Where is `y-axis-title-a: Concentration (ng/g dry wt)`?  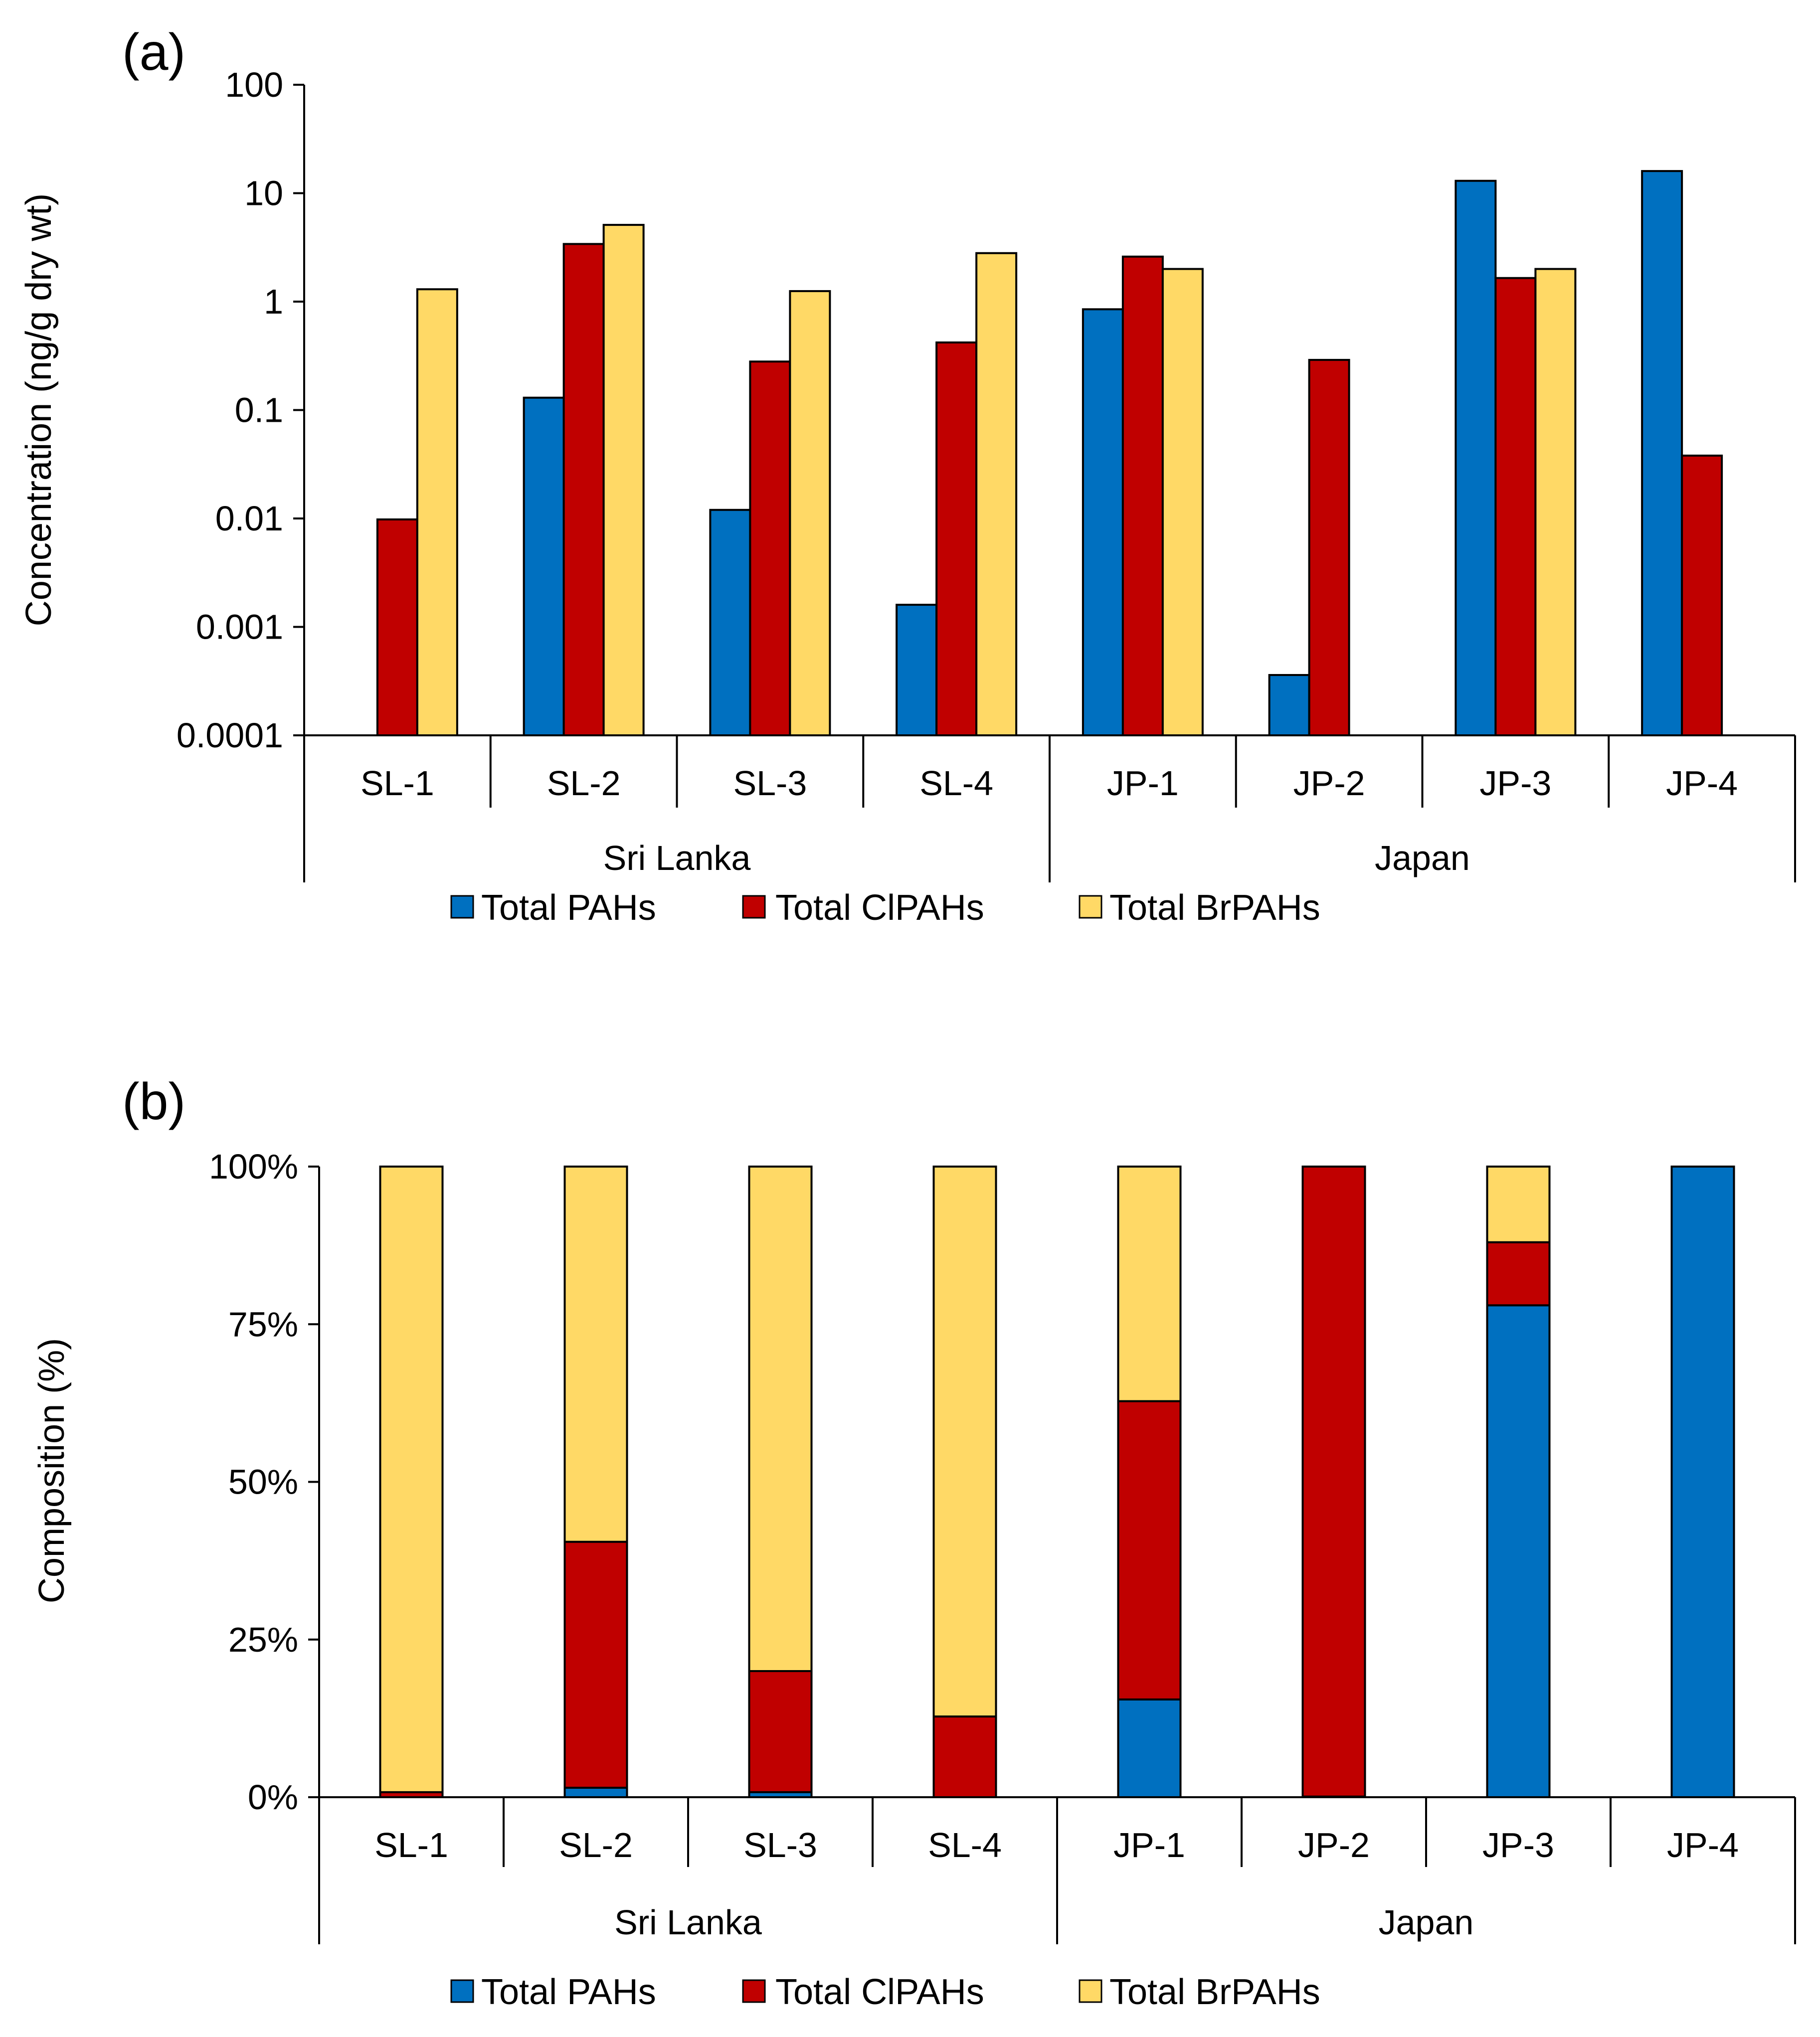
y-axis-title-a: Concentration (ng/g dry wt) is located at coordinates (39, 409).